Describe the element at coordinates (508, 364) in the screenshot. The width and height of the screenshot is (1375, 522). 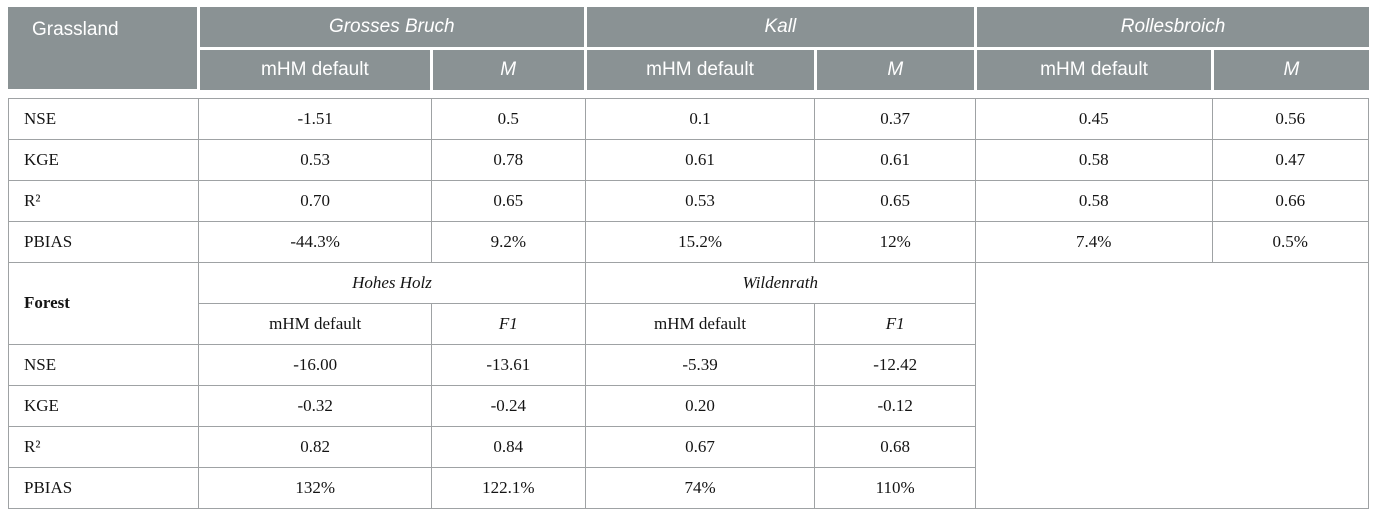
I see `cell-value: -13.61` at that location.